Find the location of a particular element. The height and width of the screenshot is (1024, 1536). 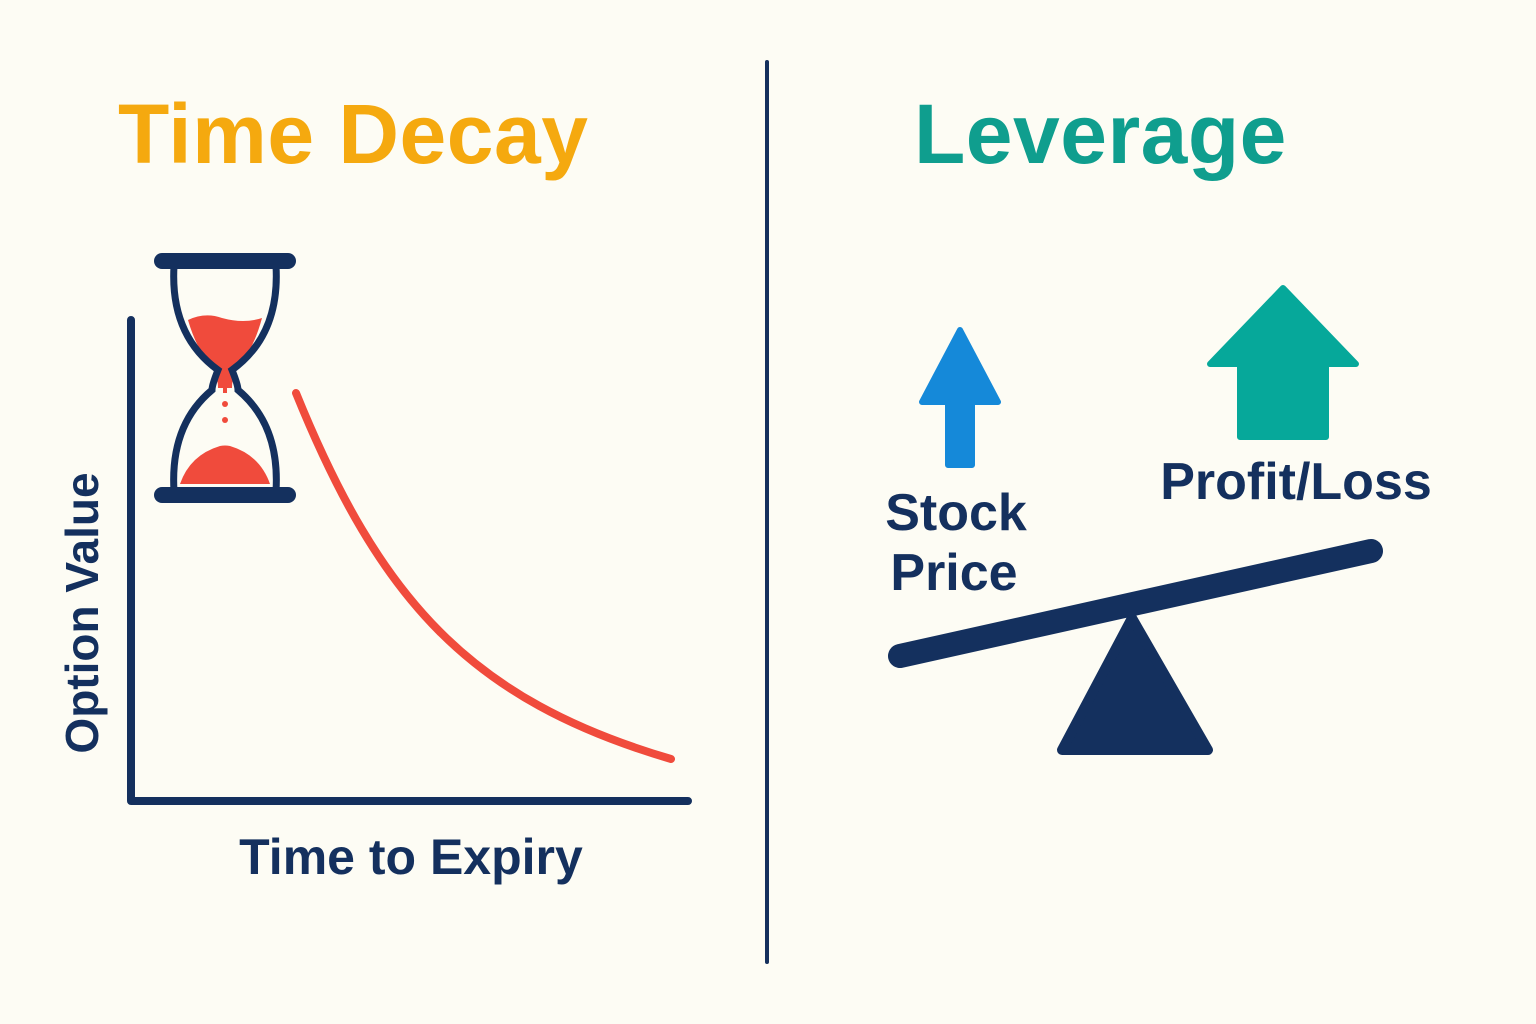

hourglass-top-cap is located at coordinates (225, 261).